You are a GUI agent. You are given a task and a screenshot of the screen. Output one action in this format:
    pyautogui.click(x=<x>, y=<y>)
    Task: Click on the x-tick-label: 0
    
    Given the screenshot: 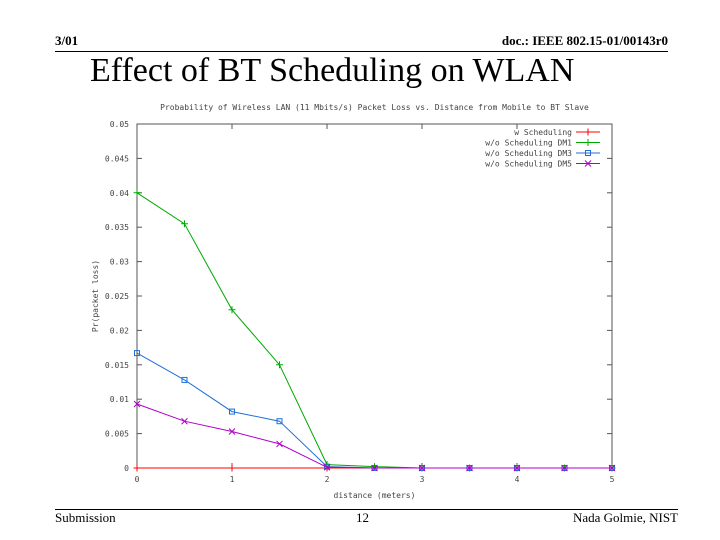 What is the action you would take?
    pyautogui.click(x=137, y=479)
    